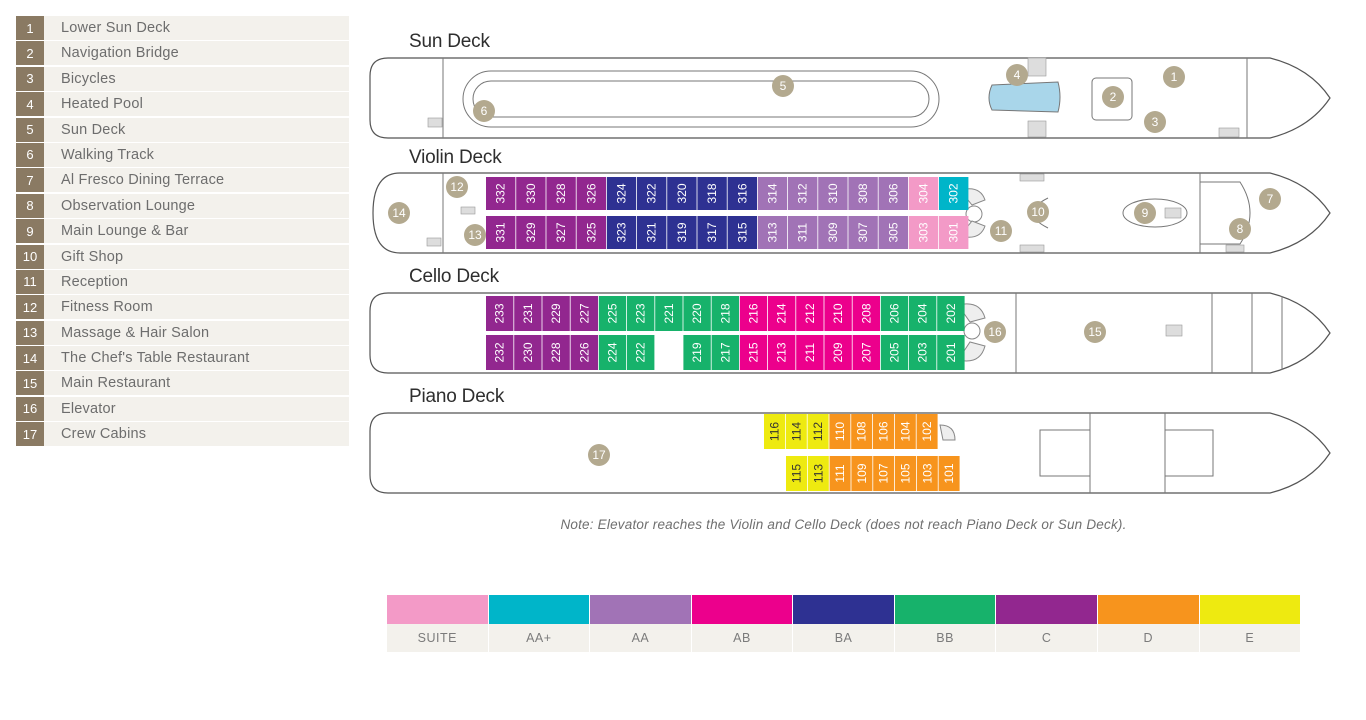 Image resolution: width=1366 pixels, height=720 pixels. I want to click on cabin-number: 202, so click(951, 313).